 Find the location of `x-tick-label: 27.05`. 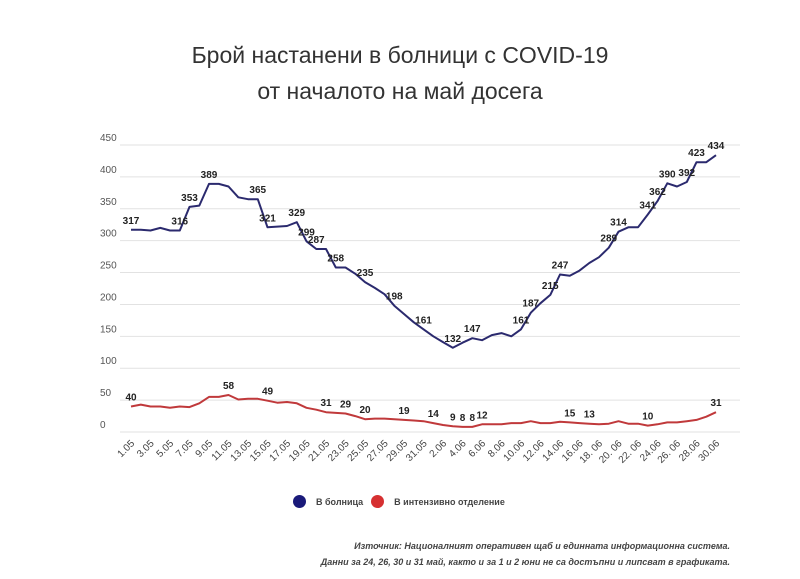

x-tick-label: 27.05 is located at coordinates (378, 451).